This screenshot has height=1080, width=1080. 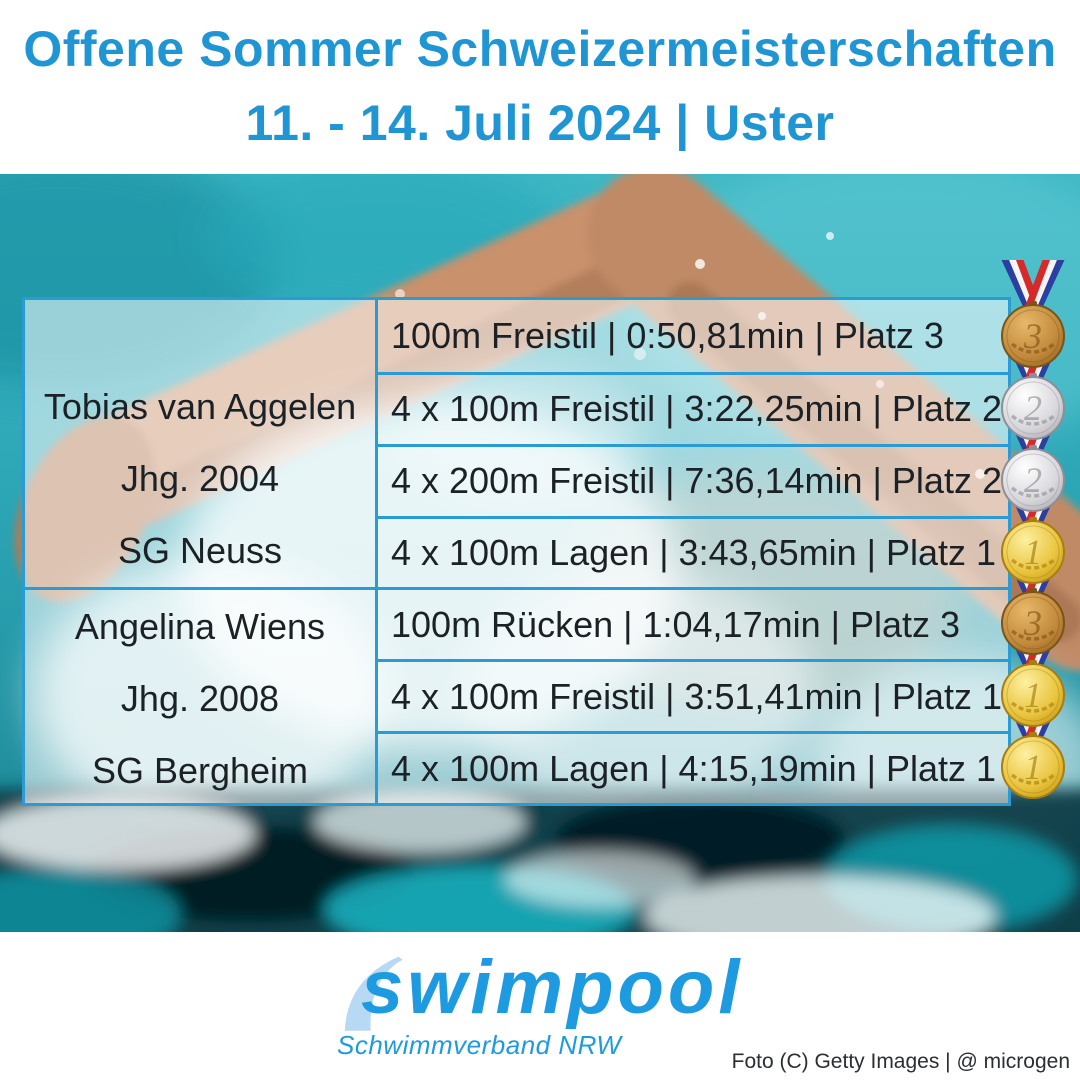 What do you see at coordinates (479, 1045) in the screenshot?
I see `logo-subtitle: Schwimmverband NRW` at bounding box center [479, 1045].